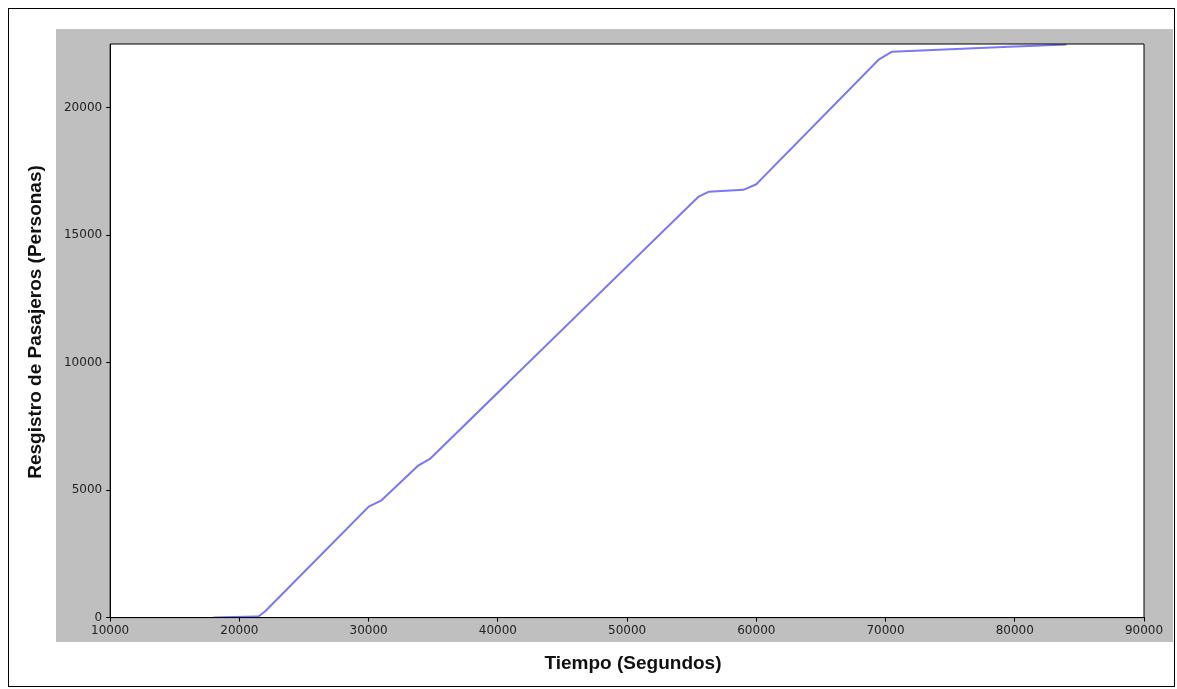  Describe the element at coordinates (1014, 629) in the screenshot. I see `x-tick-label: 80000` at that location.